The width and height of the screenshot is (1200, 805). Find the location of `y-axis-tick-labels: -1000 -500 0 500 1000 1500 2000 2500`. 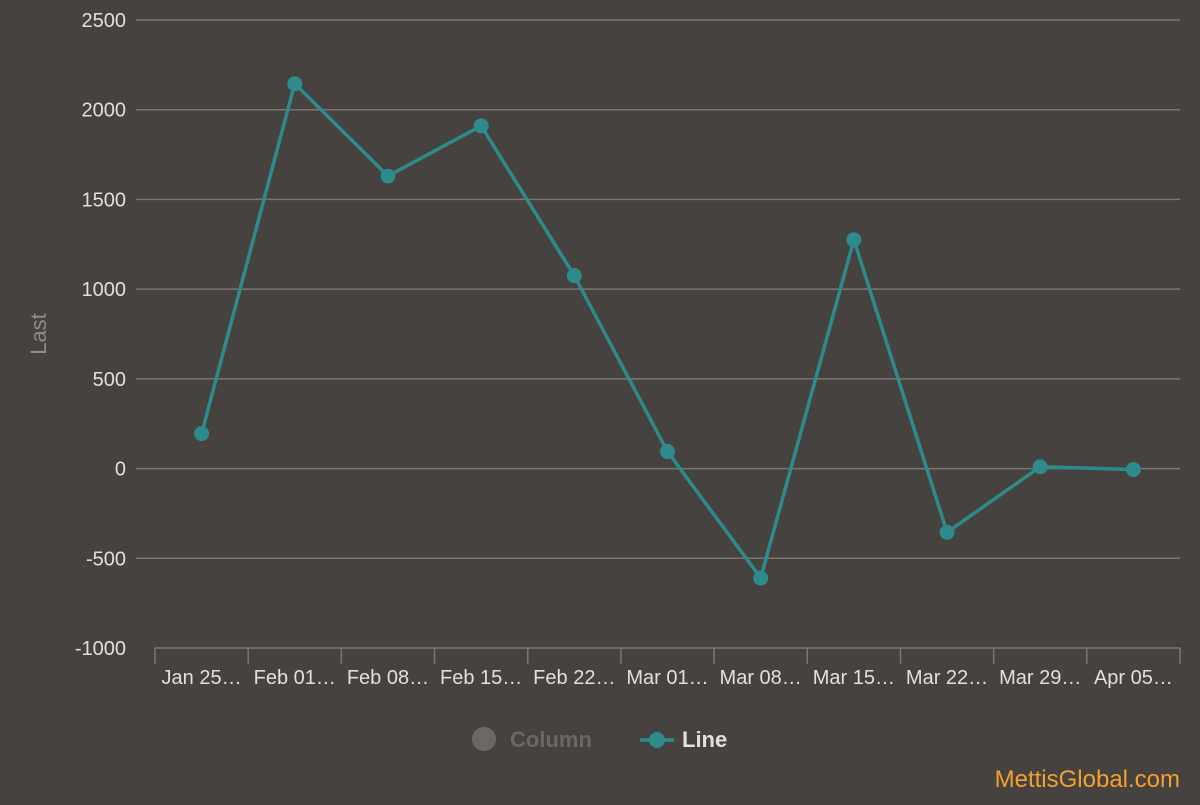

y-axis-tick-labels: -1000 -500 0 500 1000 1500 2000 2500 is located at coordinates (100, 335).